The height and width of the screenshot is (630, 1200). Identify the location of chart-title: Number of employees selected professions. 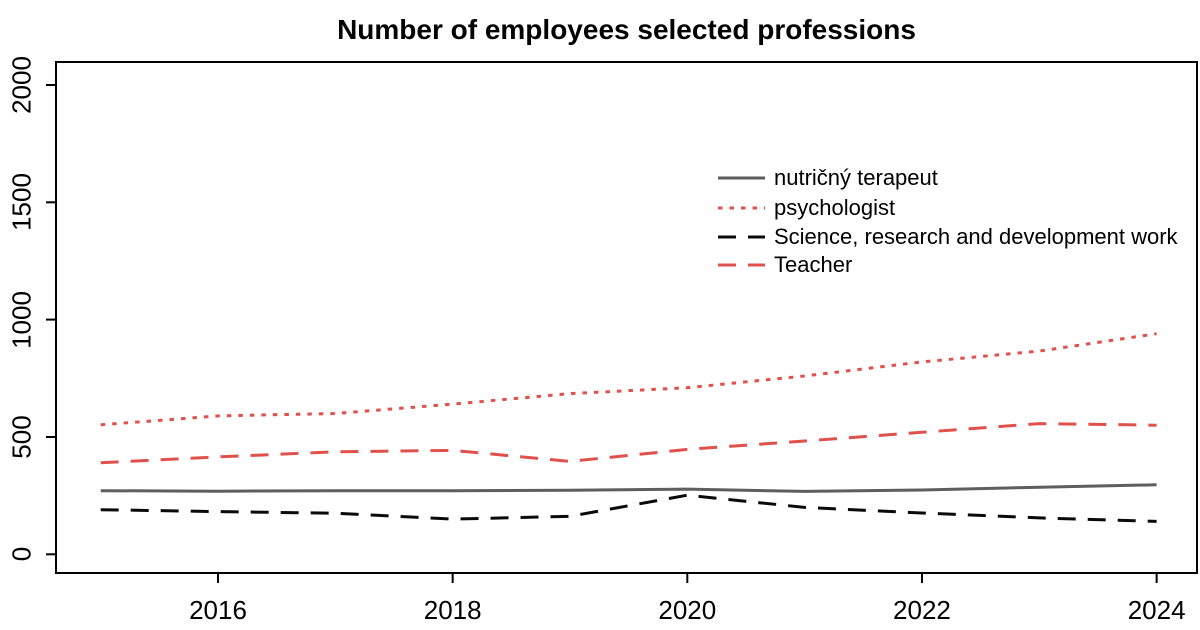
(626, 29).